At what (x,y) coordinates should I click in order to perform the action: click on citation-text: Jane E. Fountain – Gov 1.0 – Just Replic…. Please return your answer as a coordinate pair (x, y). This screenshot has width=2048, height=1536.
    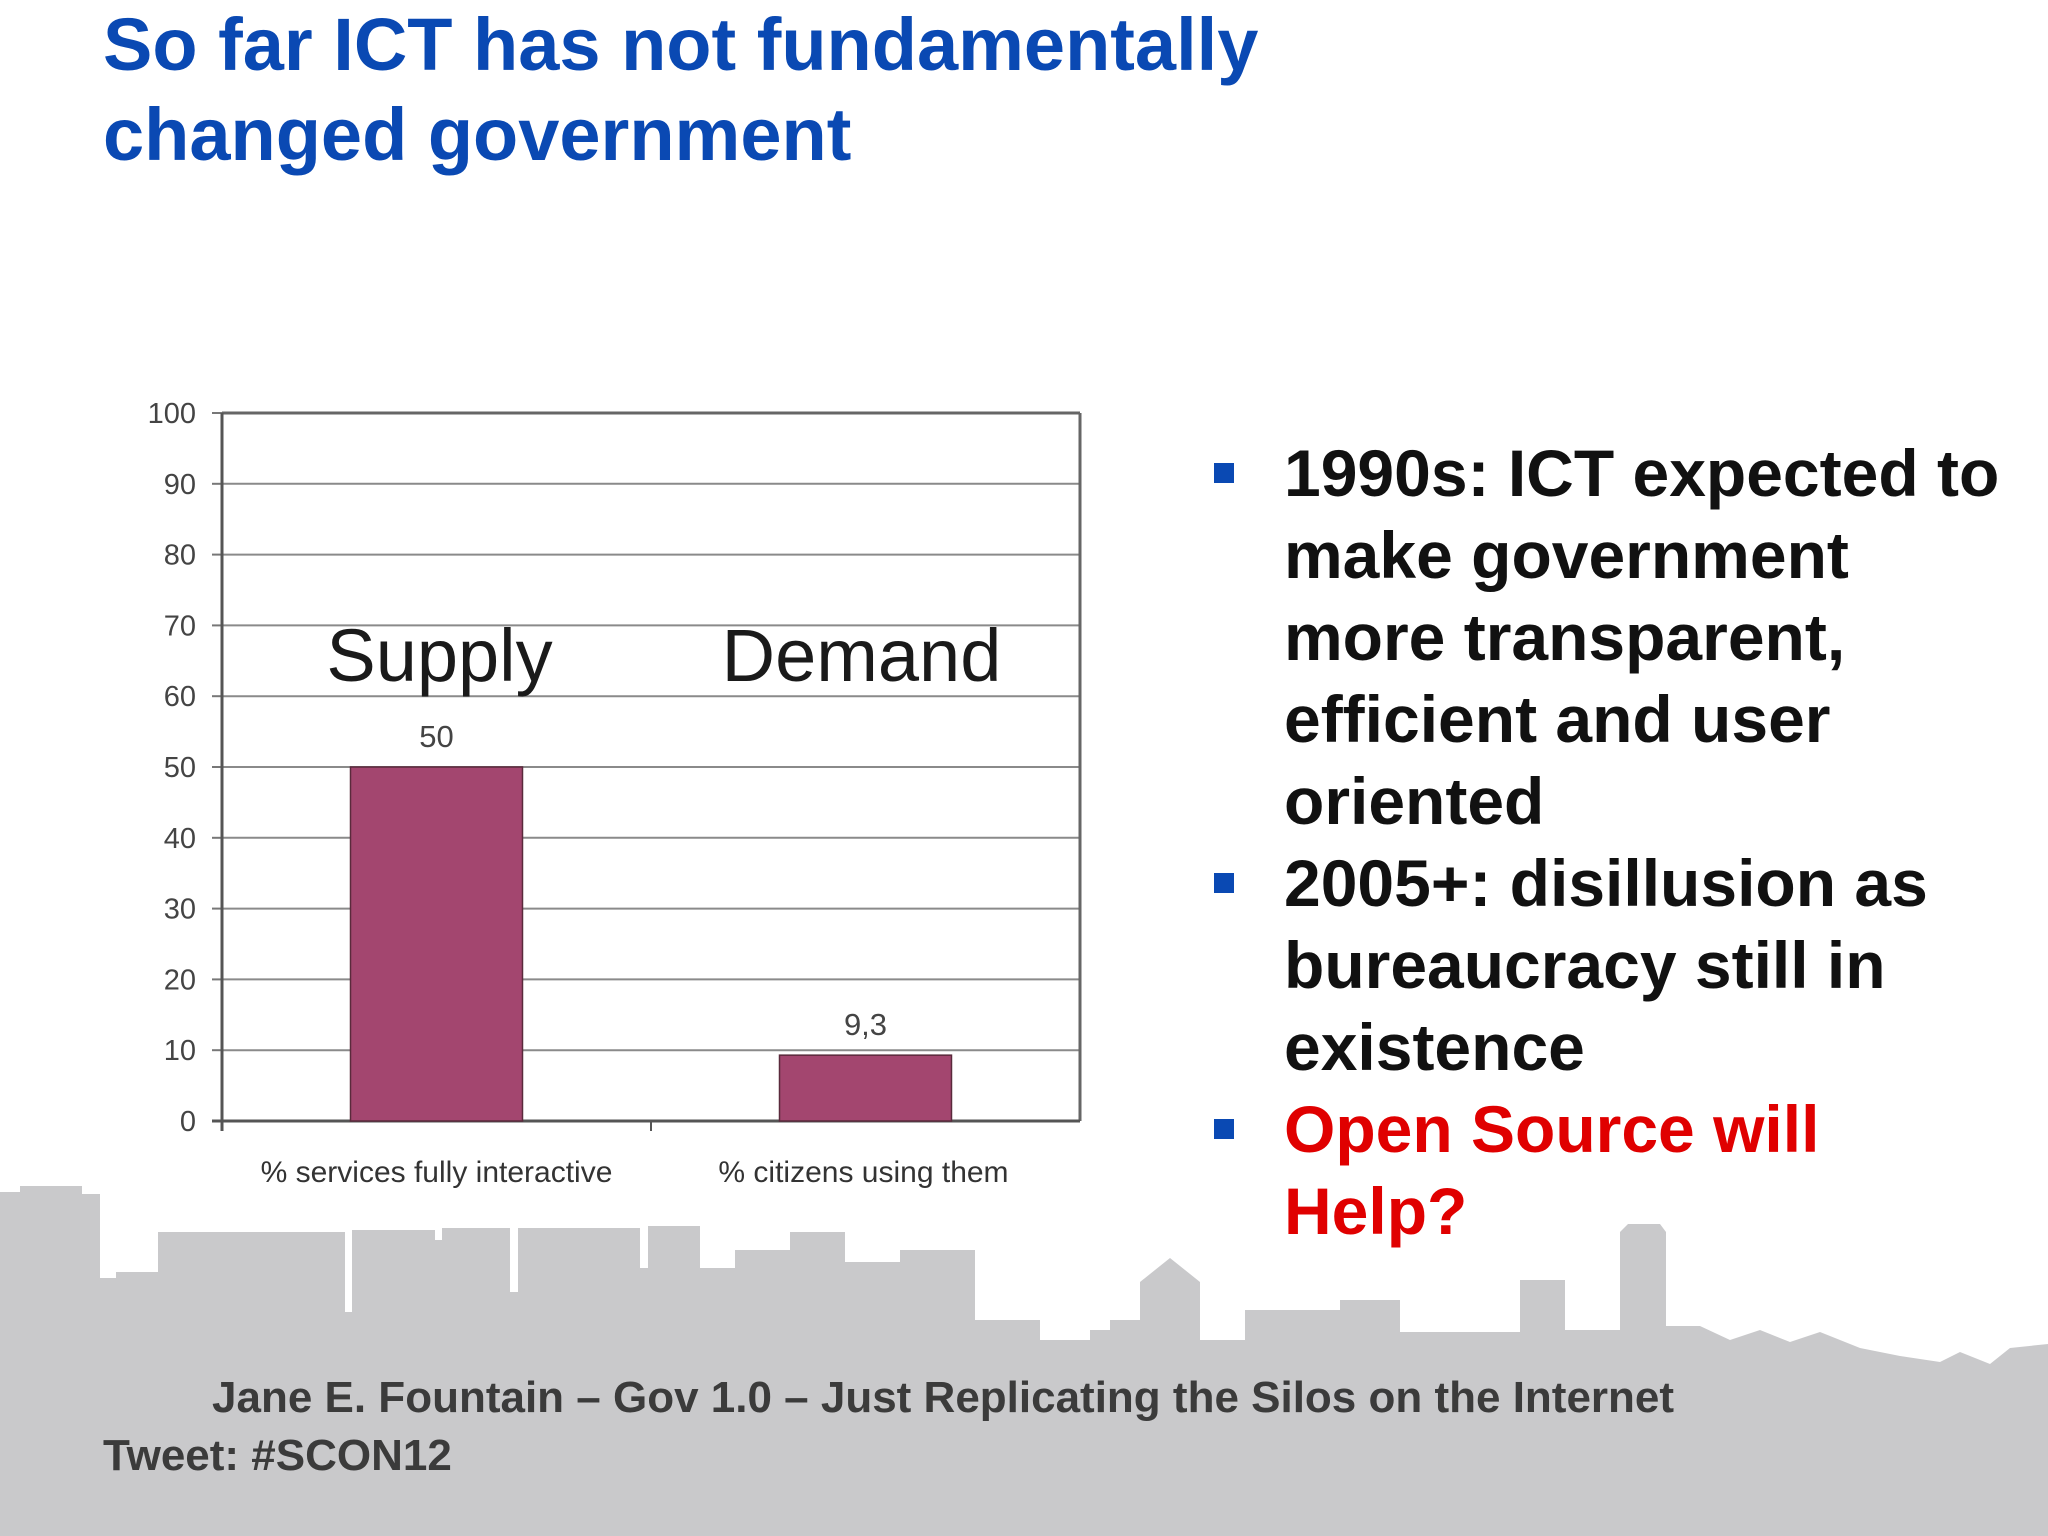
    Looking at the image, I should click on (943, 1397).